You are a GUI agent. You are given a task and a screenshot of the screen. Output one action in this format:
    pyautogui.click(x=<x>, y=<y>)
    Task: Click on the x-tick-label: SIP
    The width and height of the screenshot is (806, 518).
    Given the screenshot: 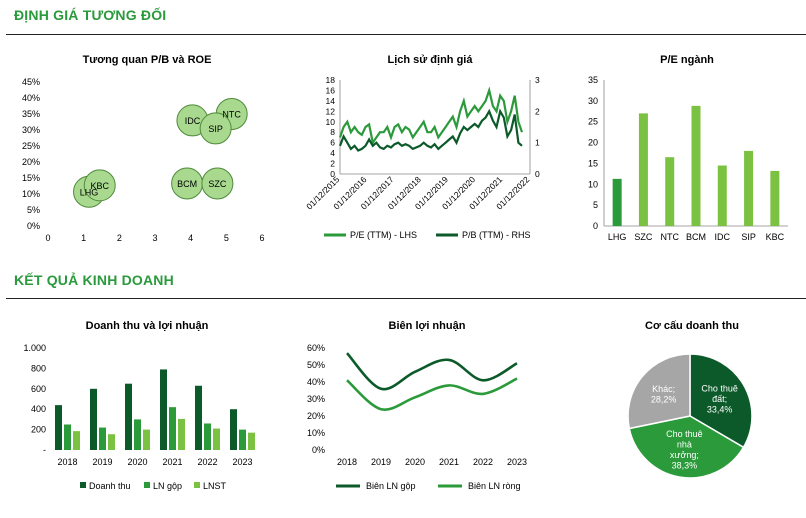 What is the action you would take?
    pyautogui.click(x=748, y=237)
    